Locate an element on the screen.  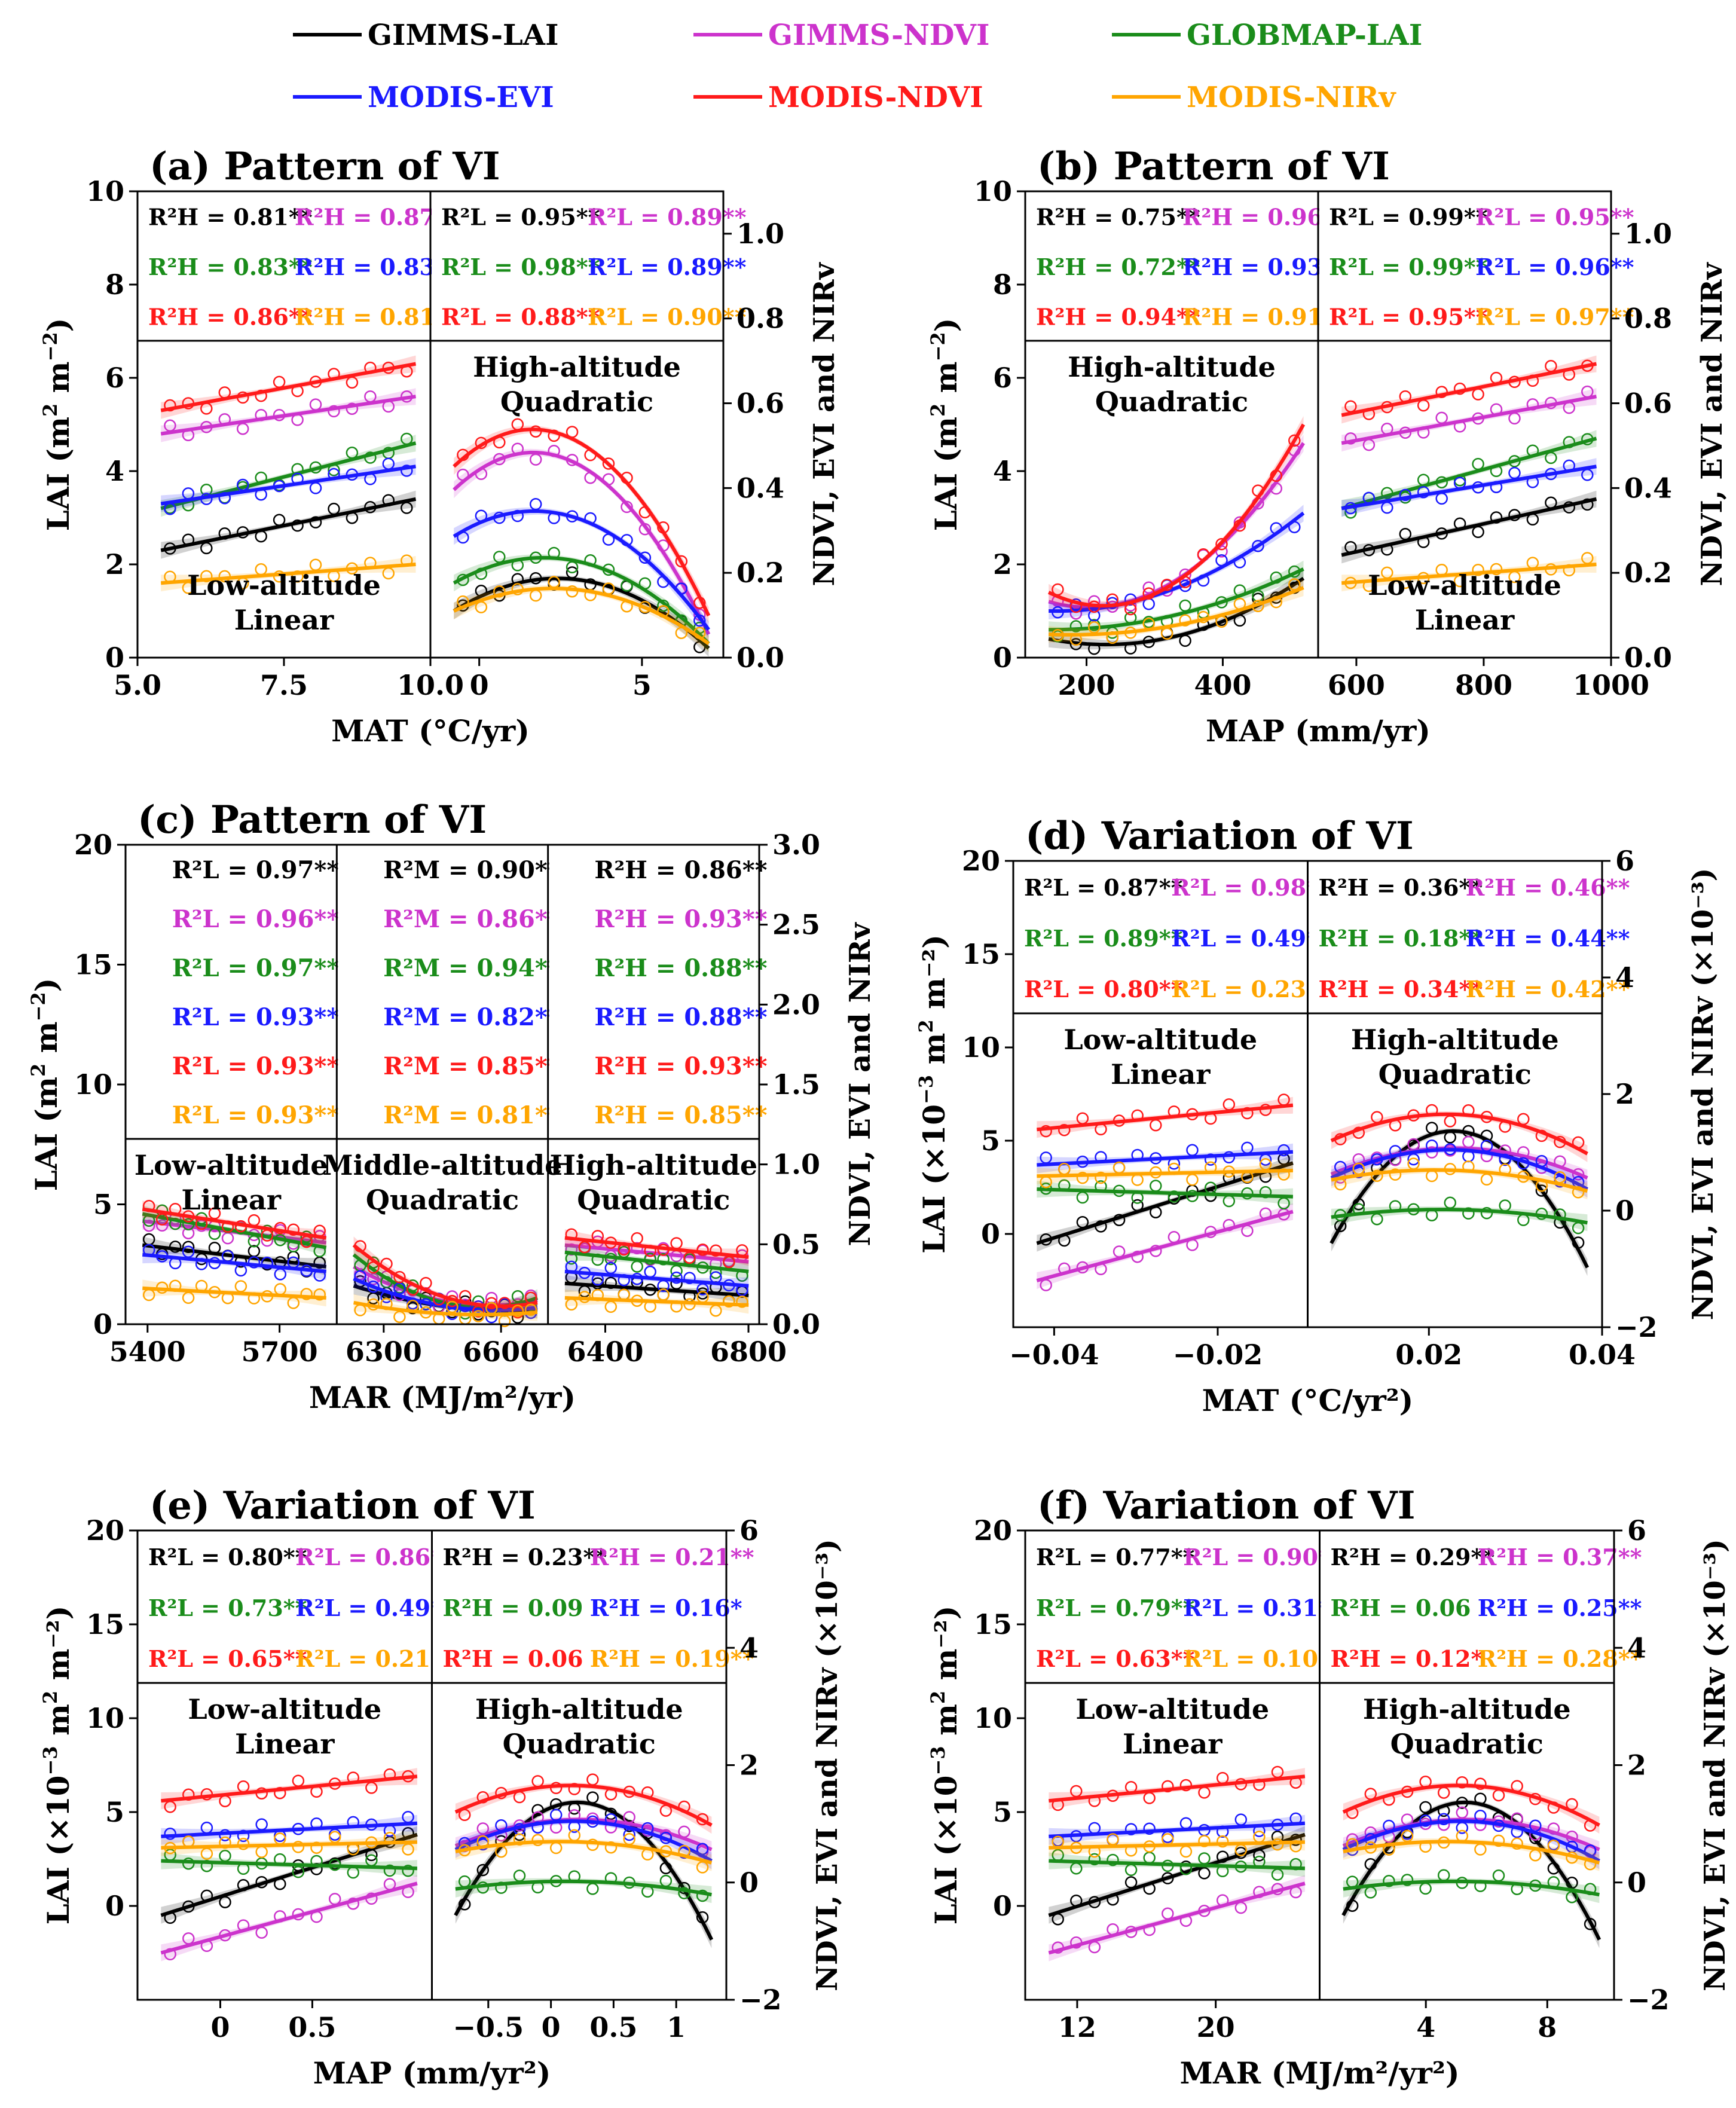
r2-stat: R²H = 0.46** is located at coordinates (1548, 887).